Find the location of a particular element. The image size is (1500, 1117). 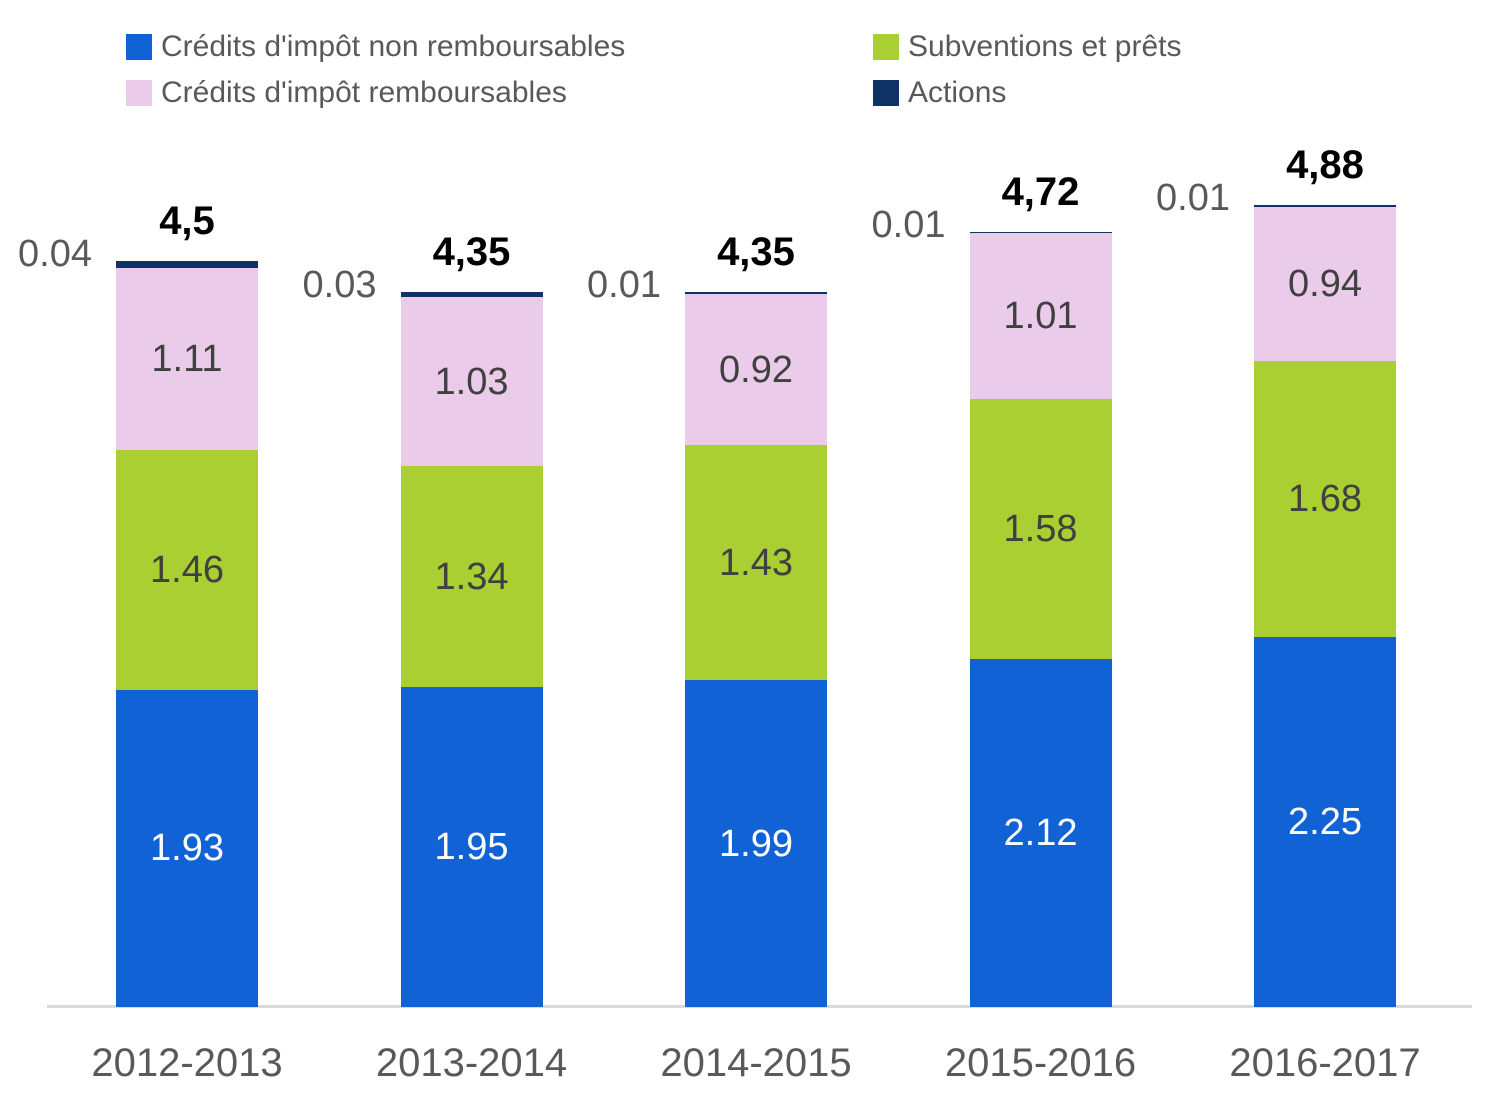

value-label-actions-2015-2016: 0.01 is located at coordinates (908, 224).